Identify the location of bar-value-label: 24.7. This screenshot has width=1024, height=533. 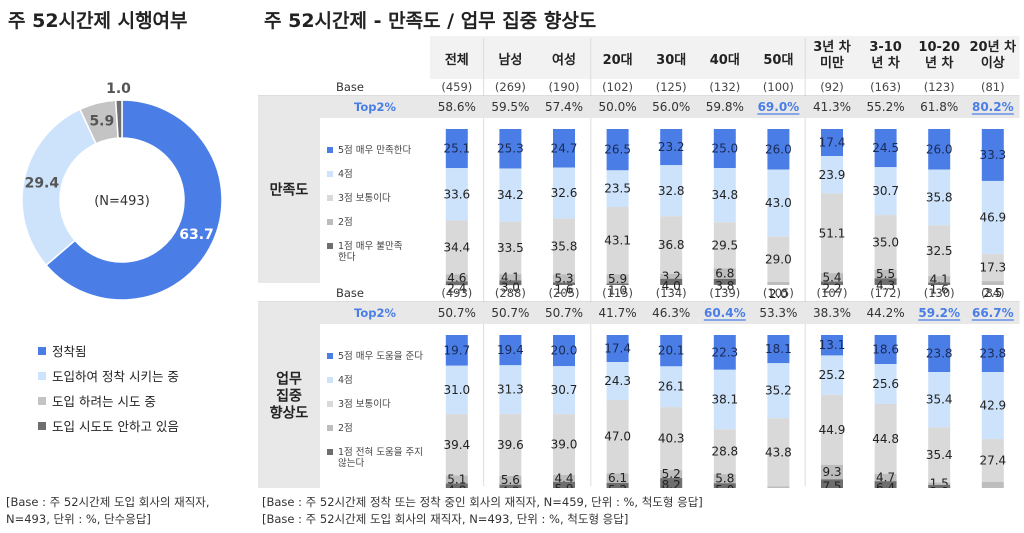
(564, 148).